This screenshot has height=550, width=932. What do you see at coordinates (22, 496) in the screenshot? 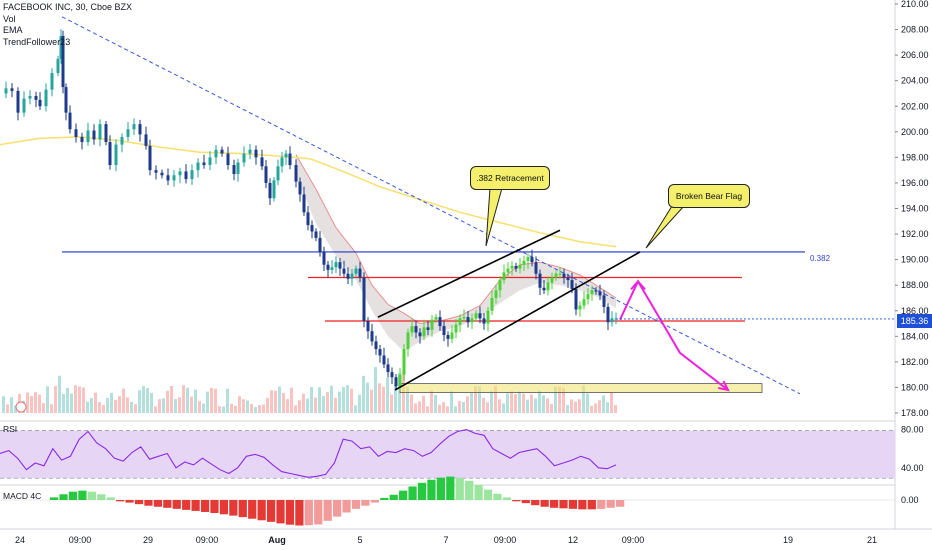
I see `macd-pane-label: MACD 4C` at bounding box center [22, 496].